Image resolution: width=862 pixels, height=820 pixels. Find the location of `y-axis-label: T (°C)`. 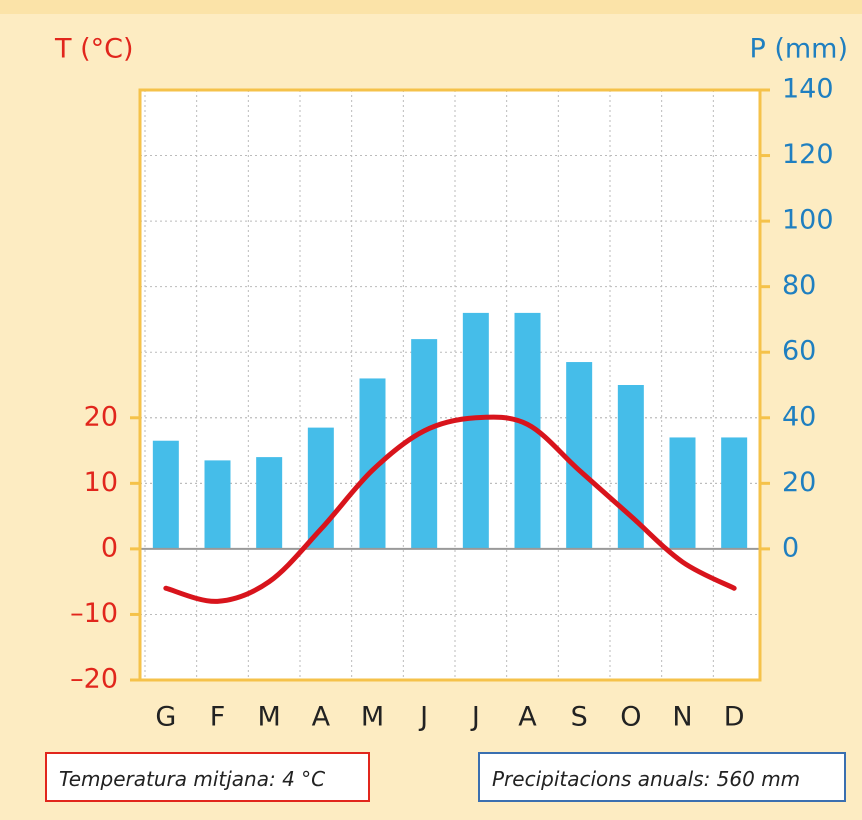

y-axis-label: T (°C) is located at coordinates (94, 49).